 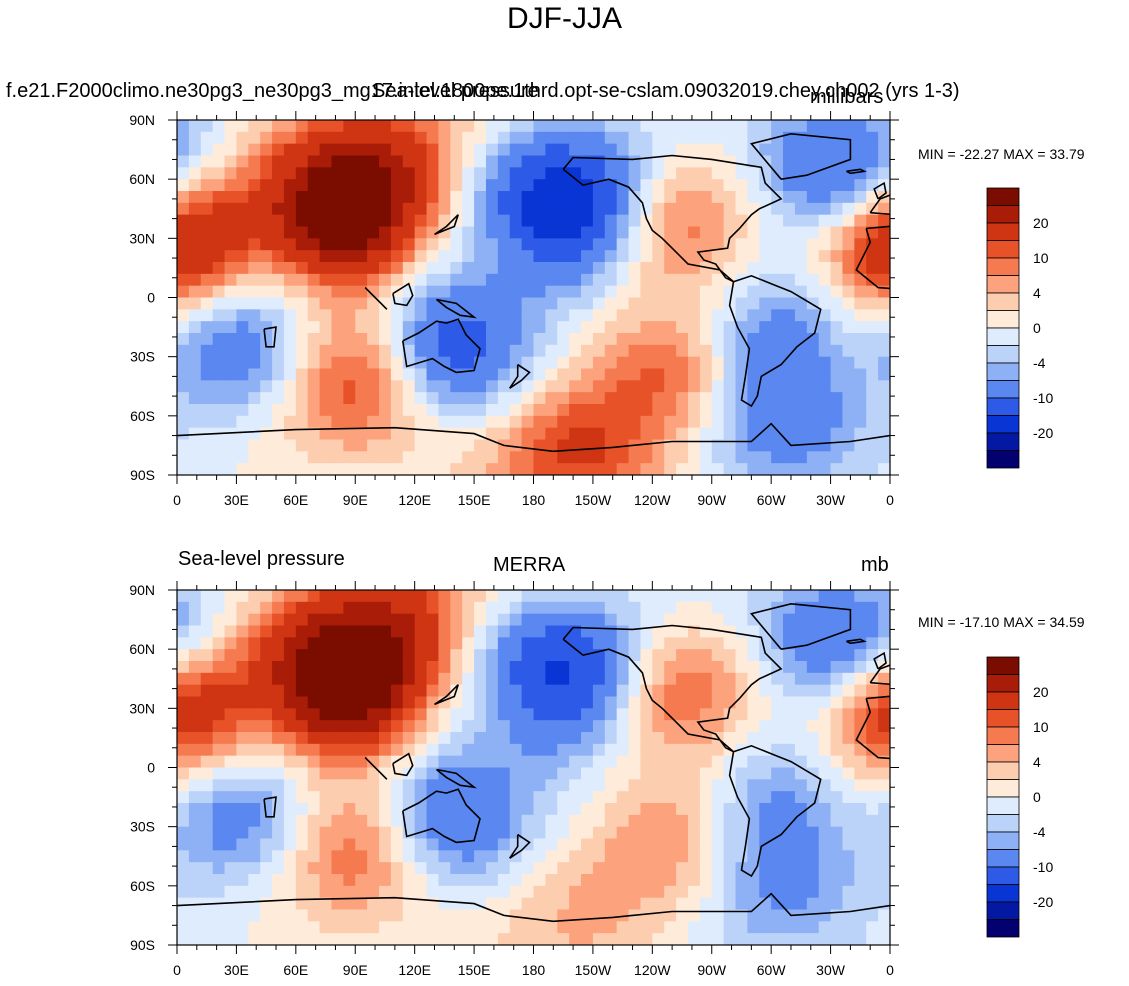 I want to click on colorbar-box, so click(x=1003, y=424).